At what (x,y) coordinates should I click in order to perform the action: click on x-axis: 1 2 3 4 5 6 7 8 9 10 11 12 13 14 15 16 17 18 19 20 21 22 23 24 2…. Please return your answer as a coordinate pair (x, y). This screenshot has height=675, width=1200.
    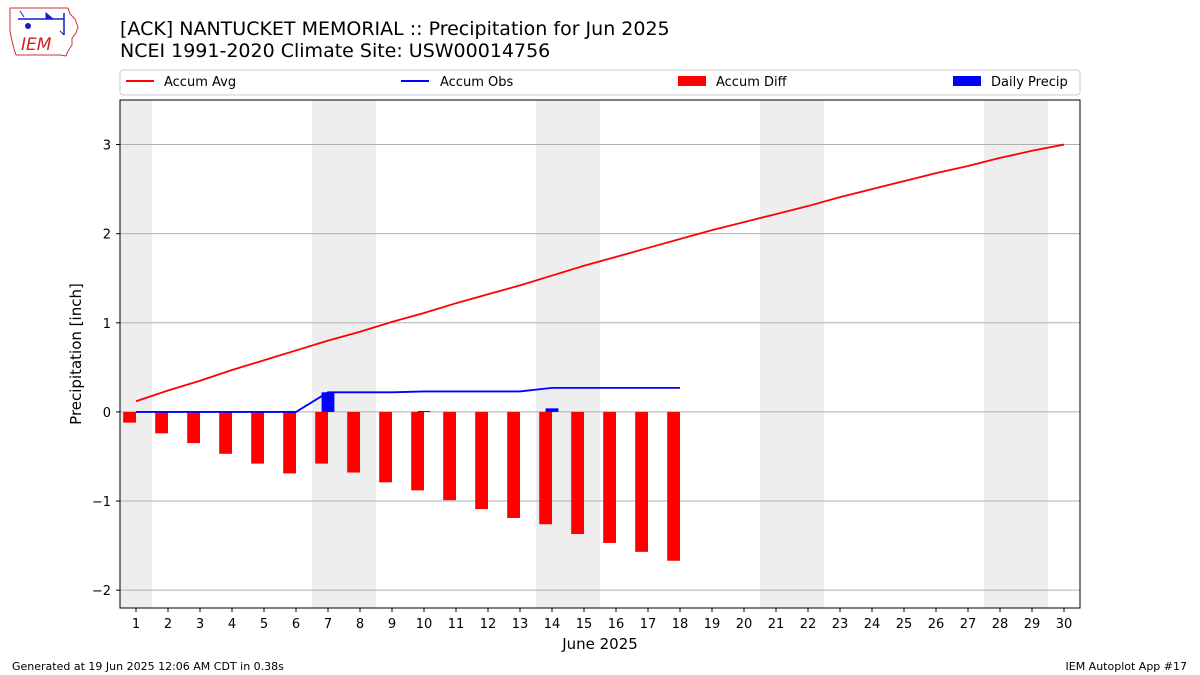
    Looking at the image, I should click on (602, 620).